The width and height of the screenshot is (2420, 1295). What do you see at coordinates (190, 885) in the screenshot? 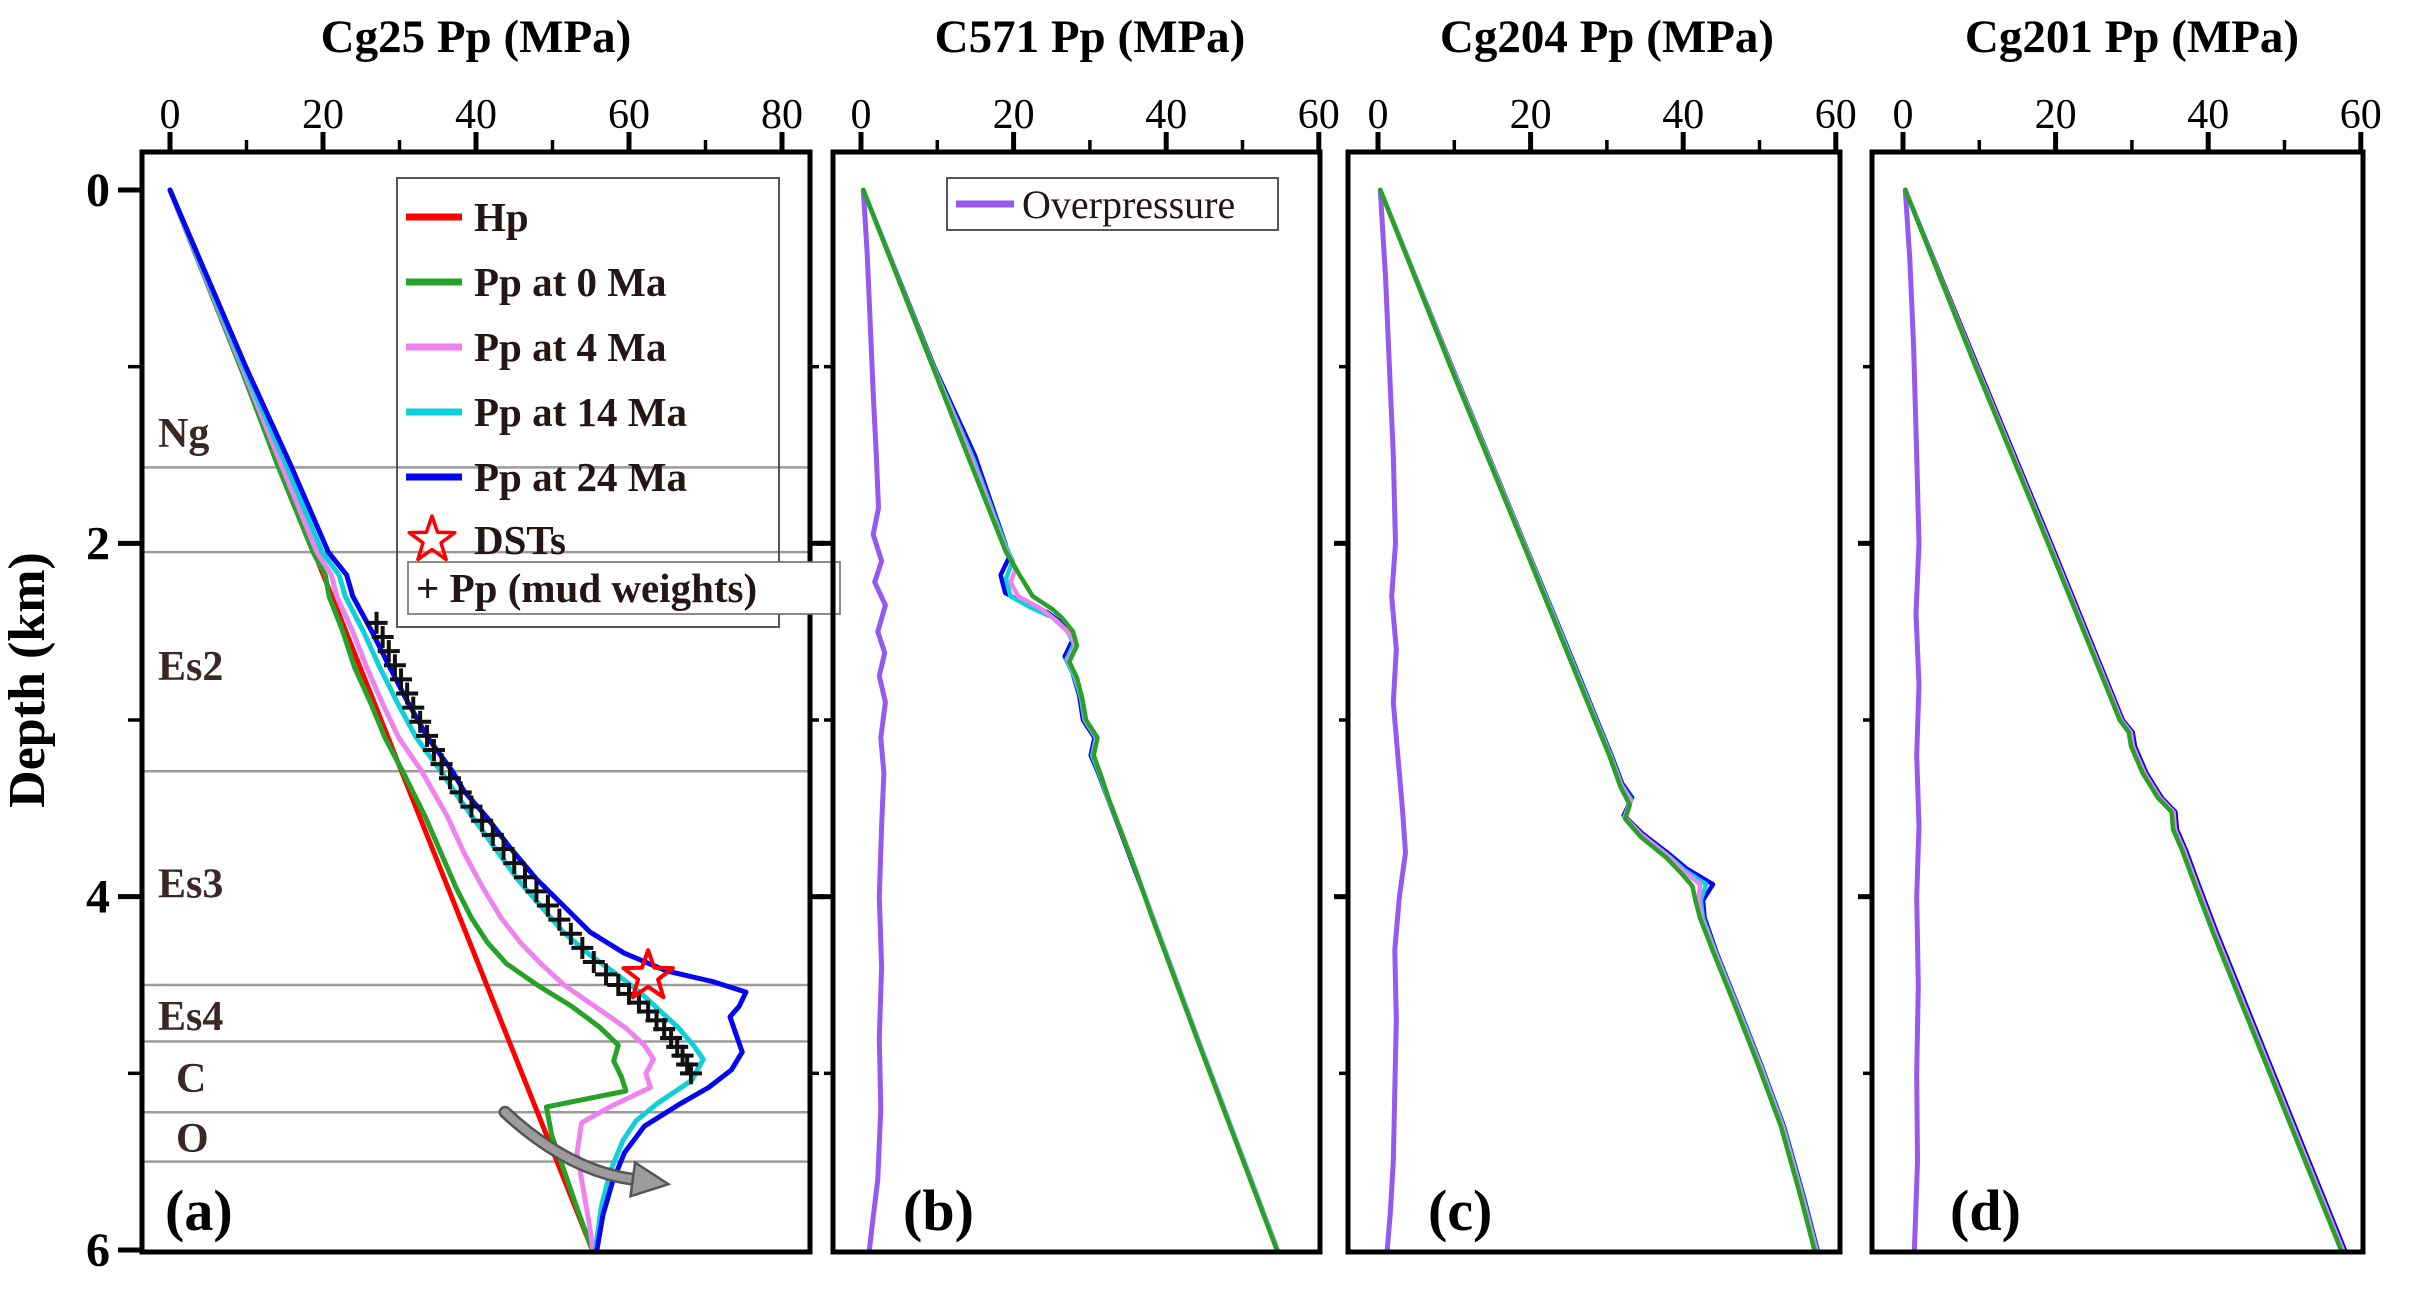
I see `strat-label-es3: Es3` at bounding box center [190, 885].